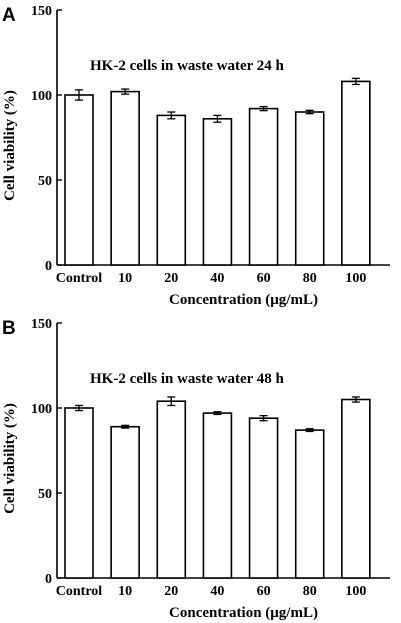 This screenshot has width=401, height=623. What do you see at coordinates (187, 379) in the screenshot?
I see `chart-title: HK-2 cells in waste water 48 h` at bounding box center [187, 379].